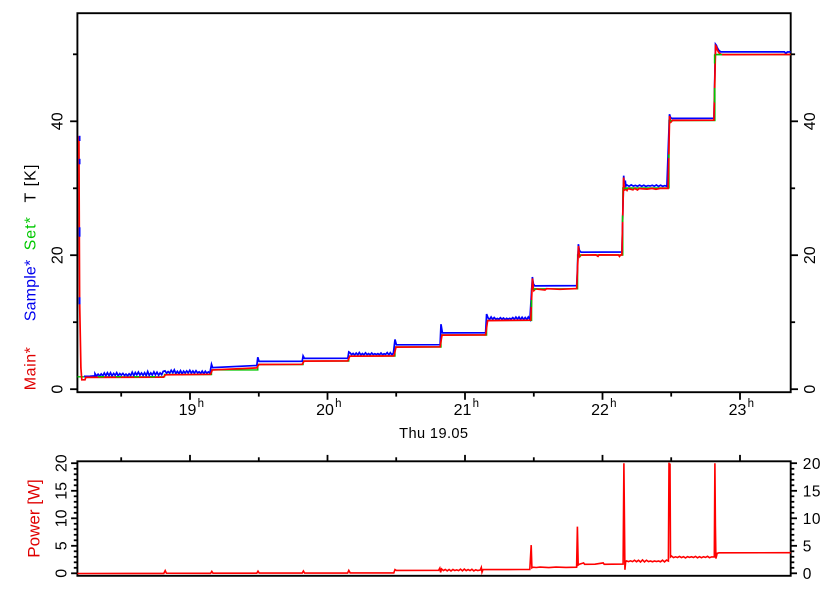 This screenshot has height=600, width=840. I want to click on svg-text: 23, so click(738, 410).